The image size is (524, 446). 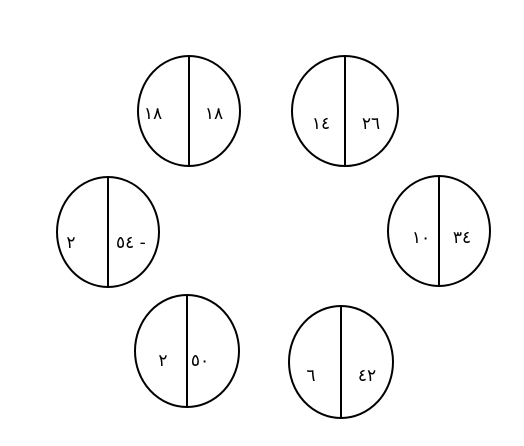 I want to click on left-value: ١٤, so click(x=321, y=124).